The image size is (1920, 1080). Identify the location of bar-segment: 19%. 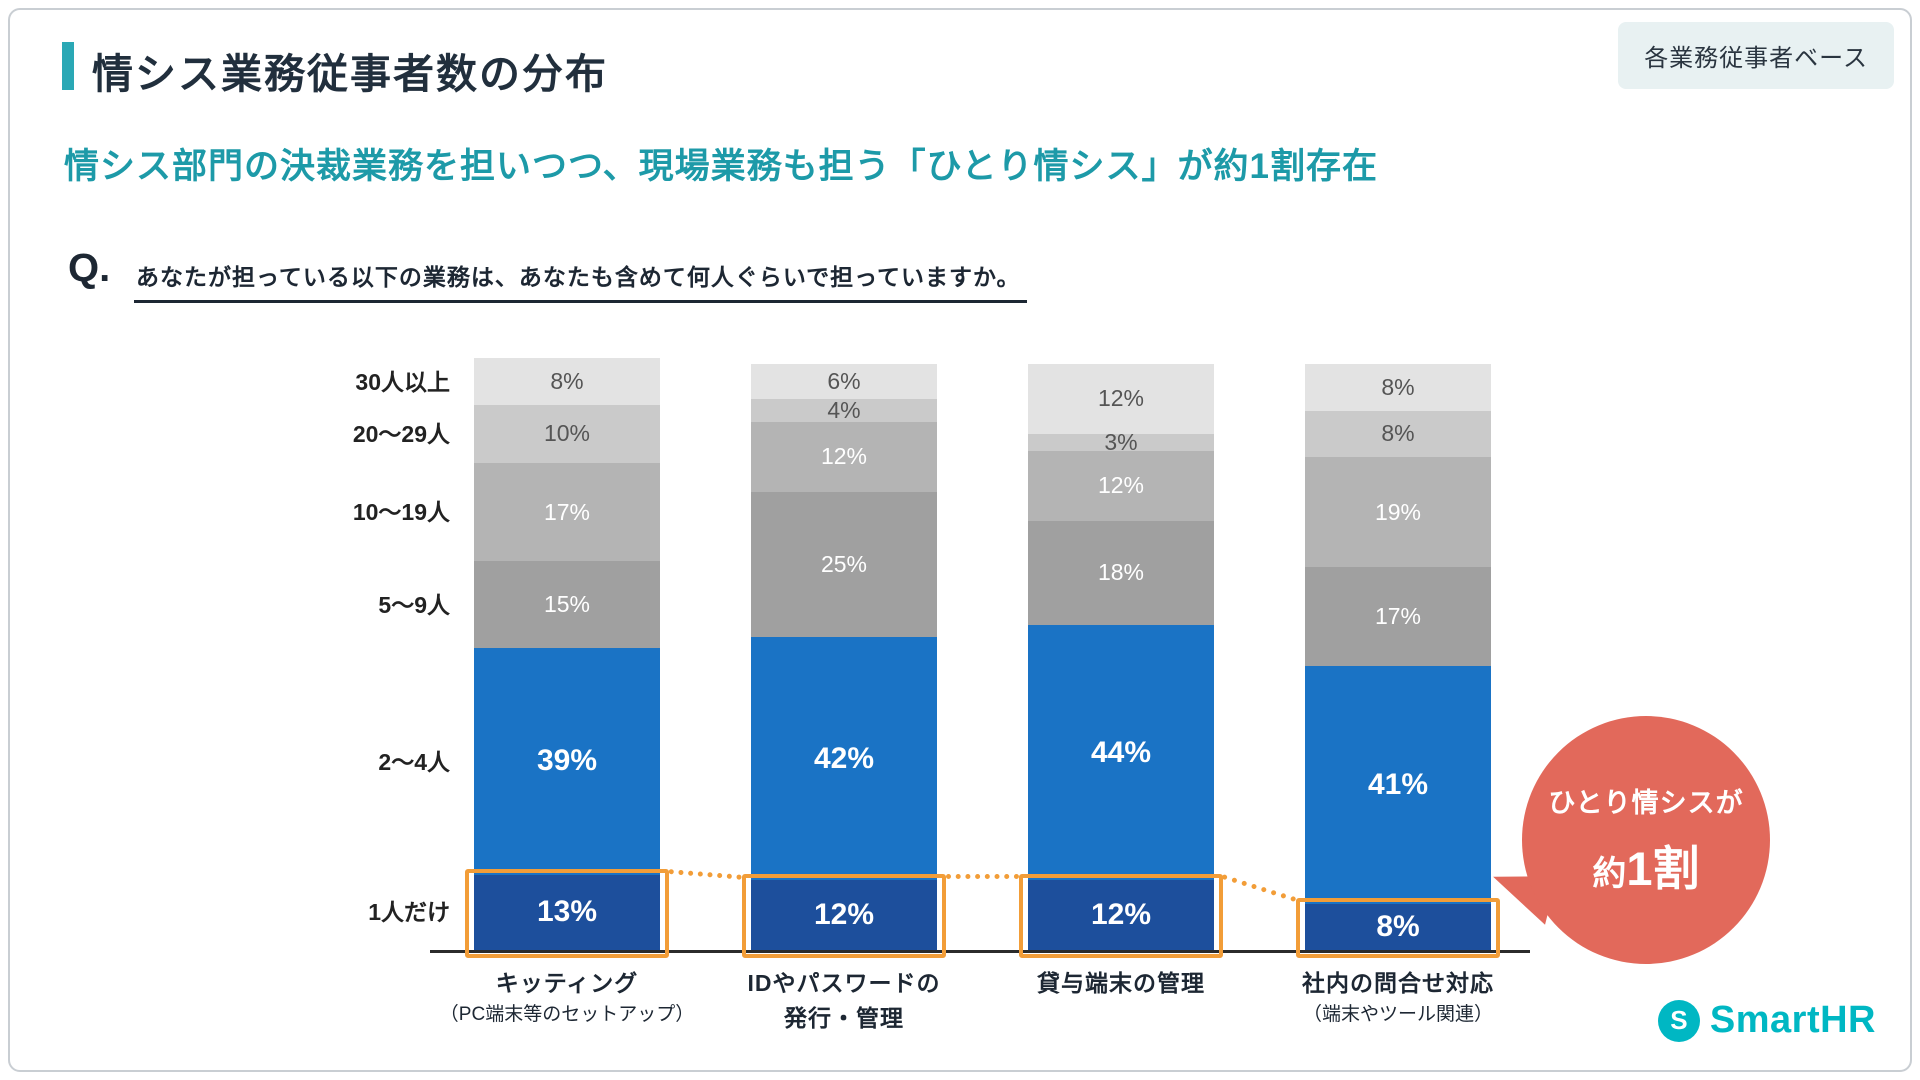
(1398, 512).